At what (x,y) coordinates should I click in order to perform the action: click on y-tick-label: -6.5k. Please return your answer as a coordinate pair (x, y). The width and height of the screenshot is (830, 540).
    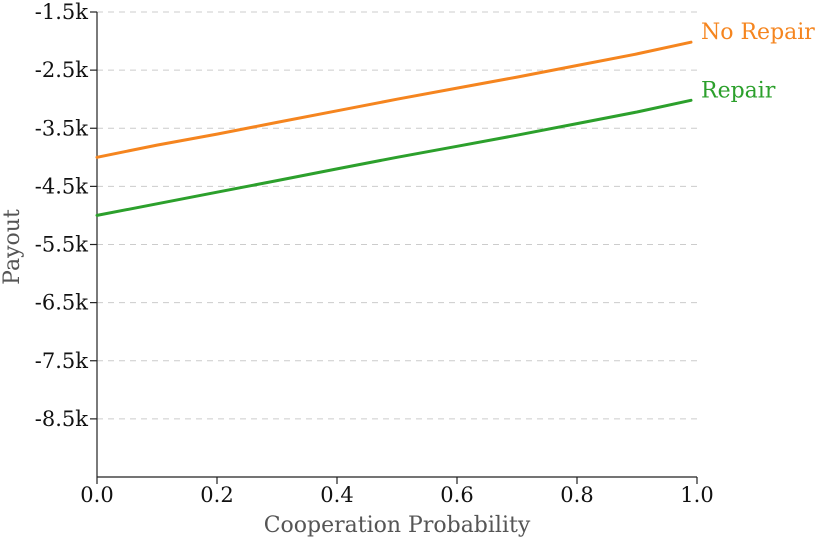
    Looking at the image, I should click on (61, 303).